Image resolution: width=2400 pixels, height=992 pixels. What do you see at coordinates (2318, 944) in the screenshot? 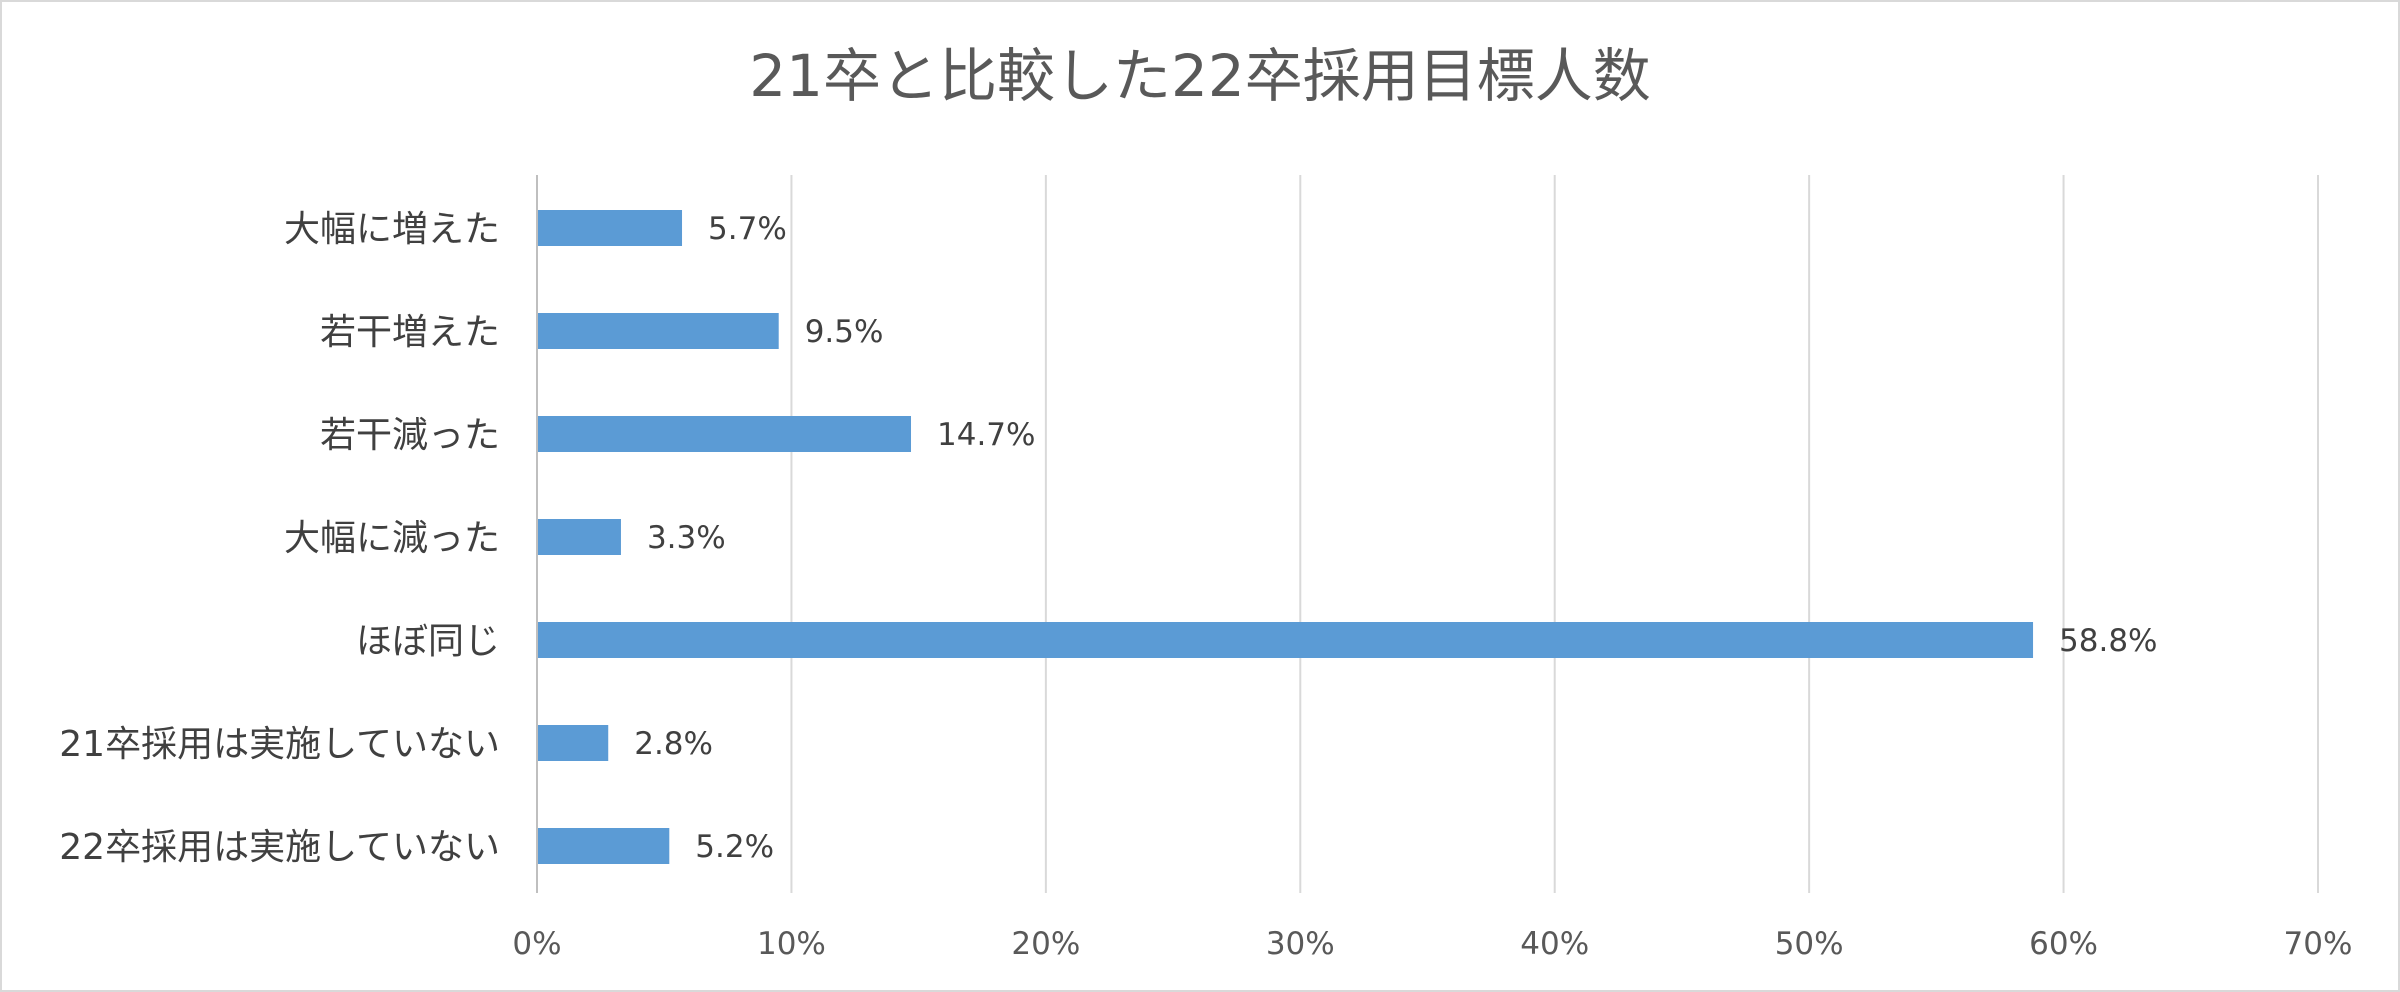
I see `x-tick-label: 70%` at bounding box center [2318, 944].